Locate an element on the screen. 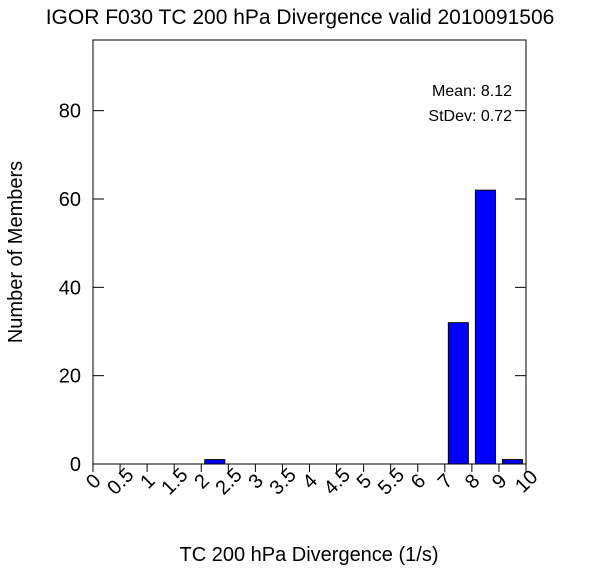 The image size is (600, 570). stat-mean: Mean: 8.12 is located at coordinates (472, 91).